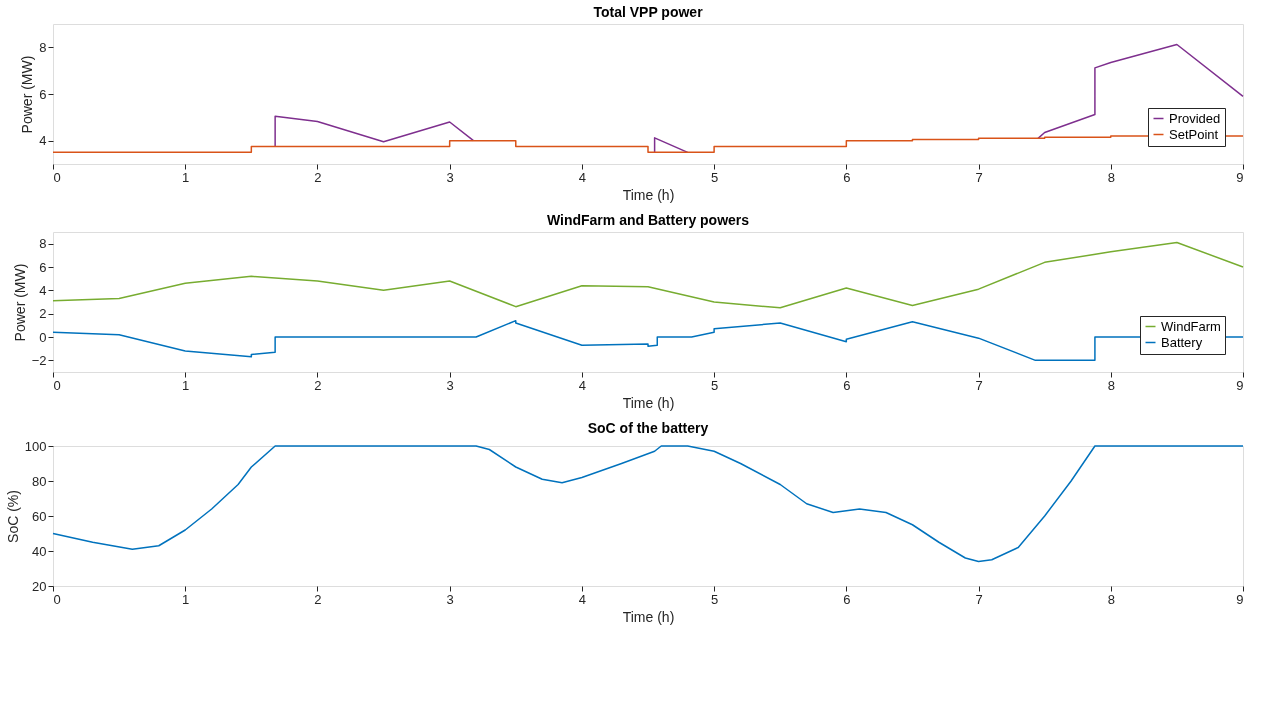  Describe the element at coordinates (648, 12) in the screenshot. I see `chart-title: Total VPP power` at that location.